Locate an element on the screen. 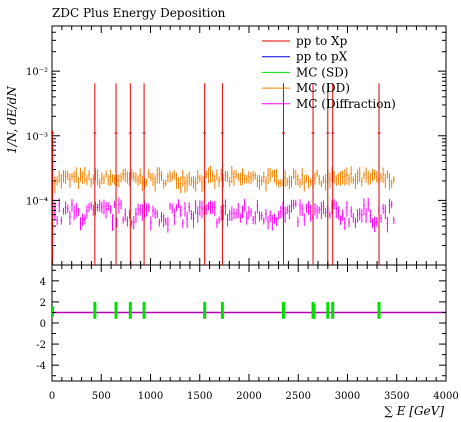 Image resolution: width=461 pixels, height=422 pixels. y-tick-label: 10⁻³ is located at coordinates (37, 137).